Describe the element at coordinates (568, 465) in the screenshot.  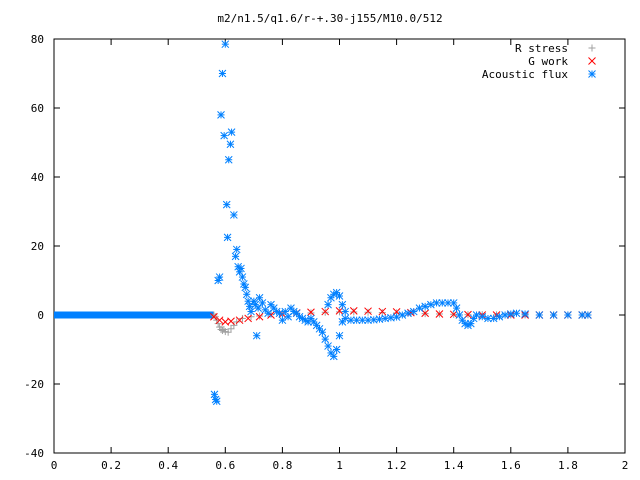
I see `x-tick-label: 1.8` at that location.